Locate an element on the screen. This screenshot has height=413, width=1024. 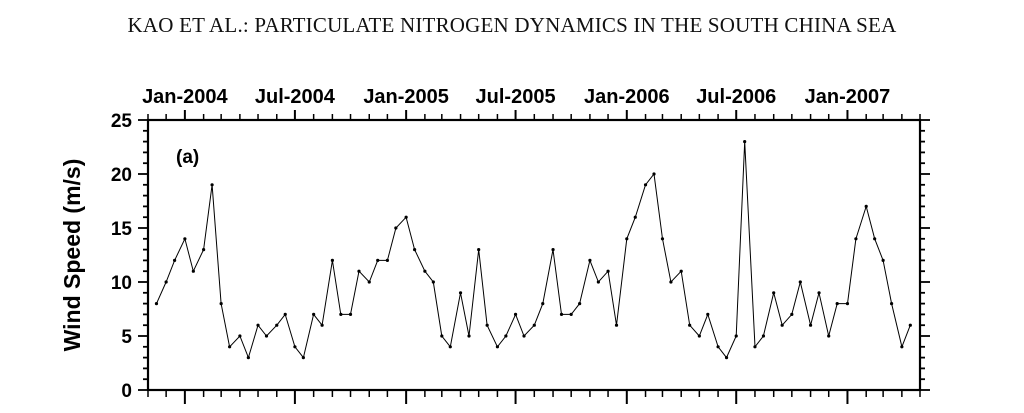
x-tick-label: Jan-2004 is located at coordinates (185, 97).